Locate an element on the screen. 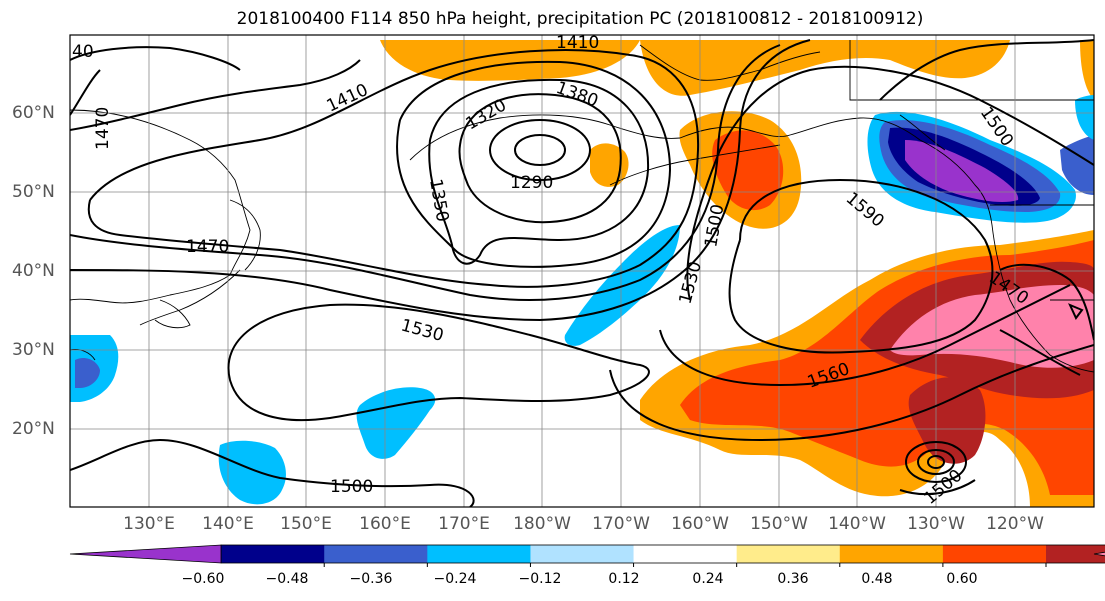 The height and width of the screenshot is (601, 1105). colorbar-frame is located at coordinates (662, 554).